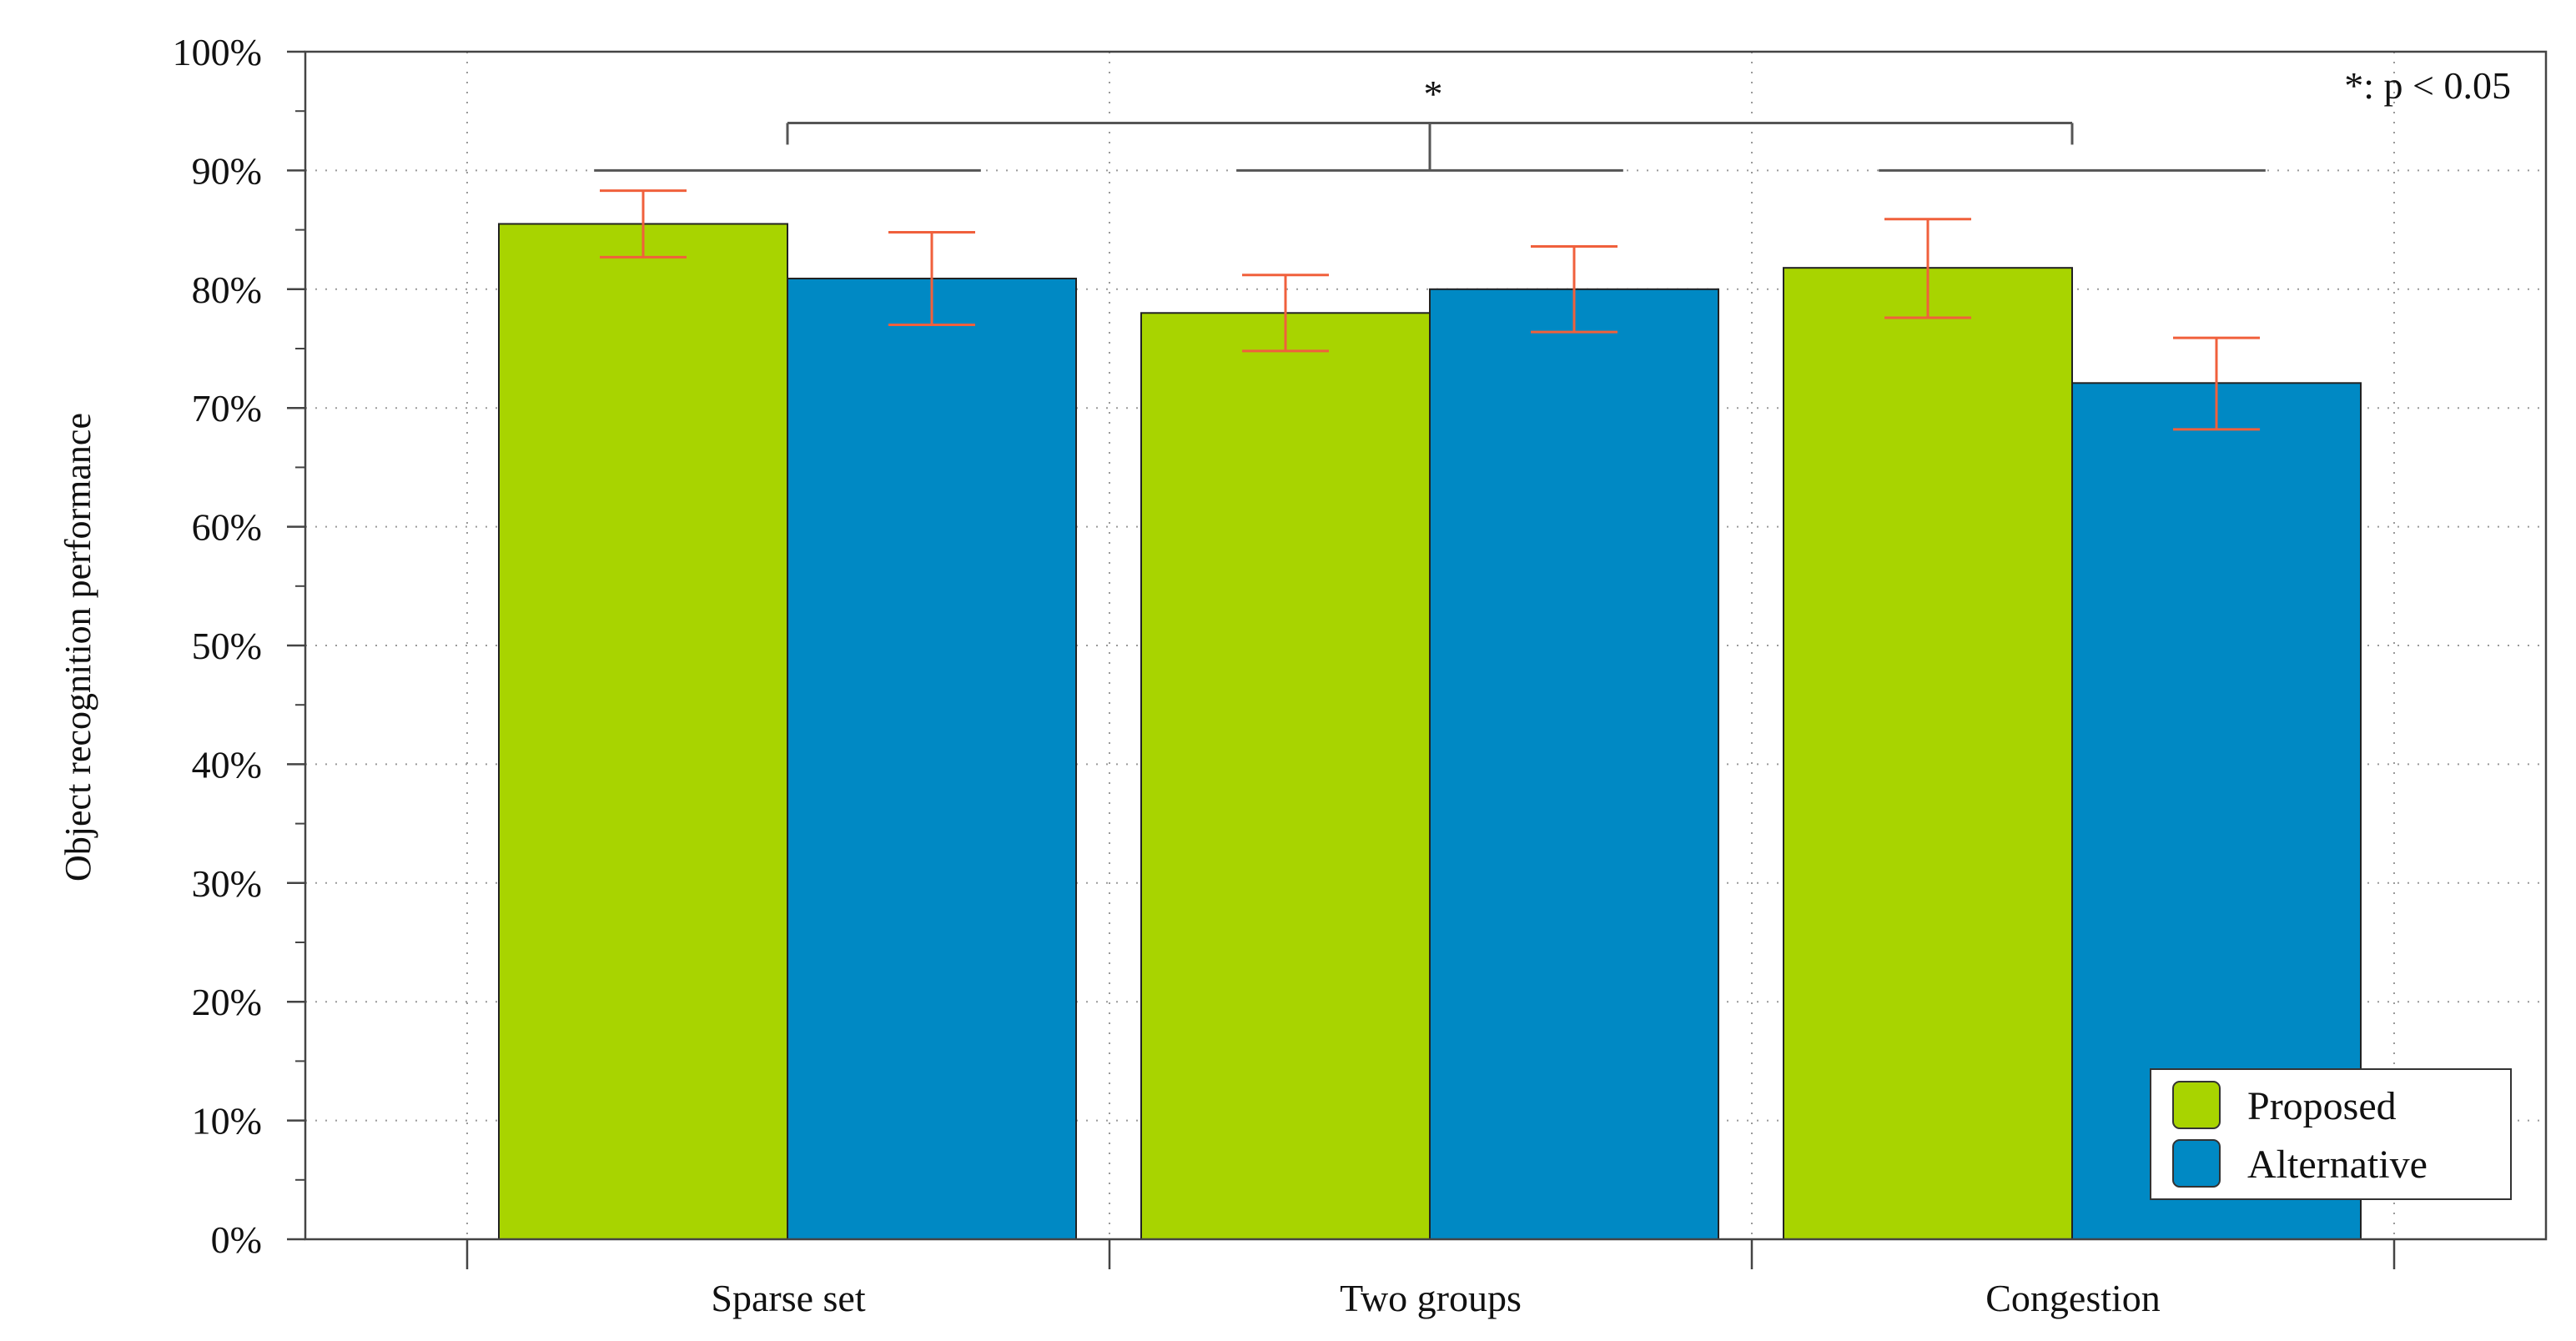 This screenshot has height=1341, width=2576. I want to click on y-tick-label: 30%, so click(227, 883).